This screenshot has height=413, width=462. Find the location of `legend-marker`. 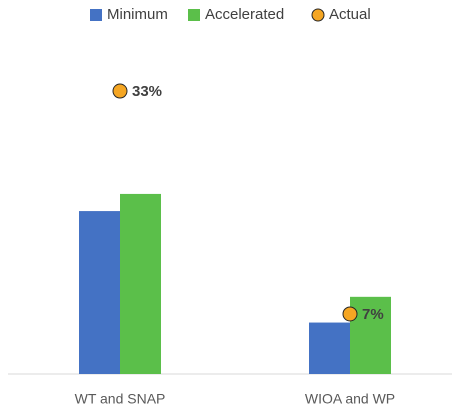

legend-marker is located at coordinates (318, 15).